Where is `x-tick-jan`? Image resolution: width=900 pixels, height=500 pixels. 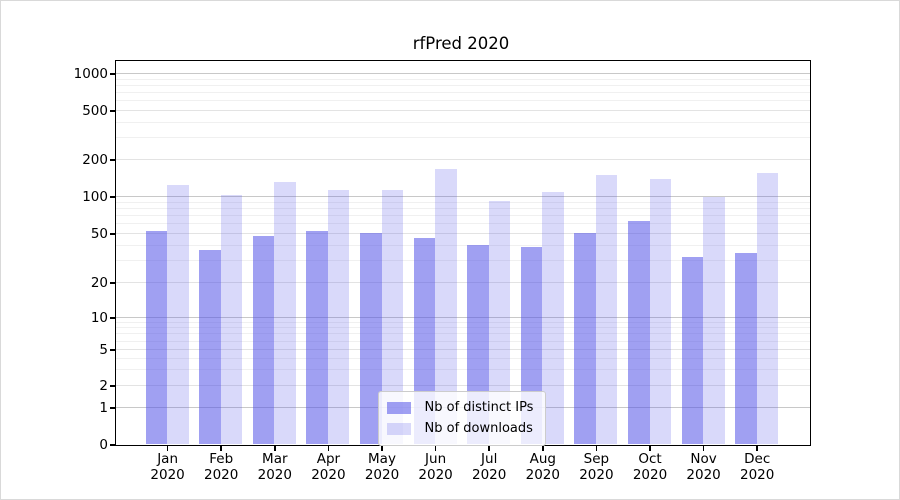
x-tick-jan is located at coordinates (167, 448).